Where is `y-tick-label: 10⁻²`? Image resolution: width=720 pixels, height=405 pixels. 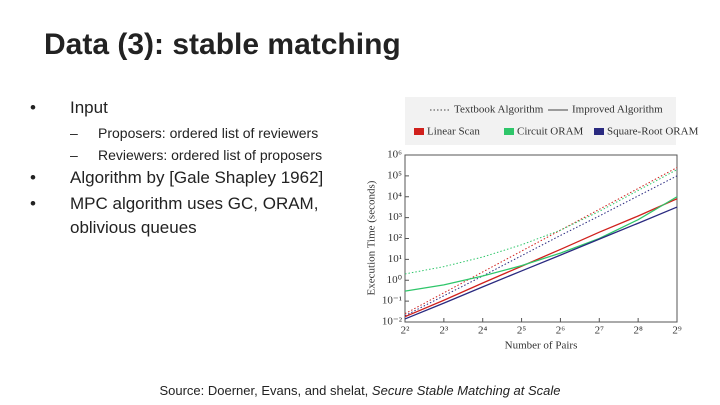
y-tick-label: 10⁻² is located at coordinates (392, 322).